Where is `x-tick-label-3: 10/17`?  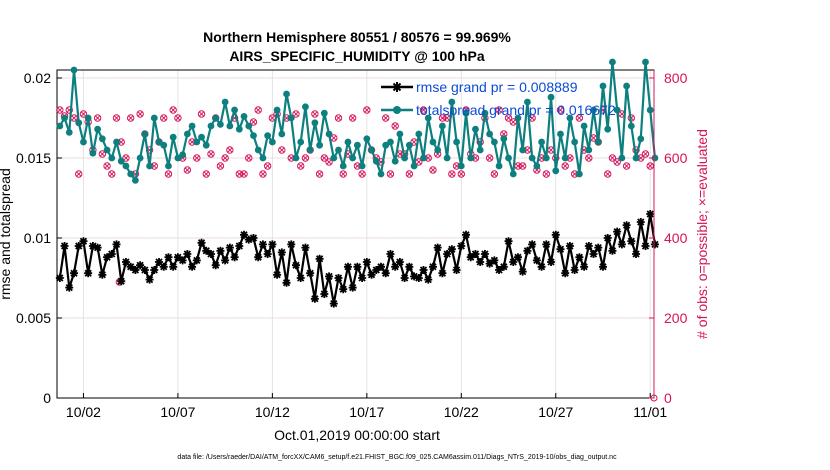 x-tick-label-3: 10/17 is located at coordinates (366, 412).